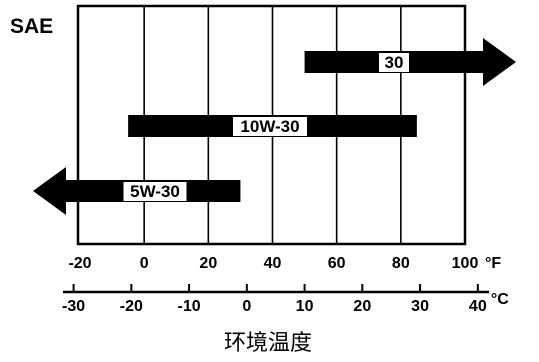 The image size is (539, 362). What do you see at coordinates (268, 343) in the screenshot?
I see `axis-title: 环境温度` at bounding box center [268, 343].